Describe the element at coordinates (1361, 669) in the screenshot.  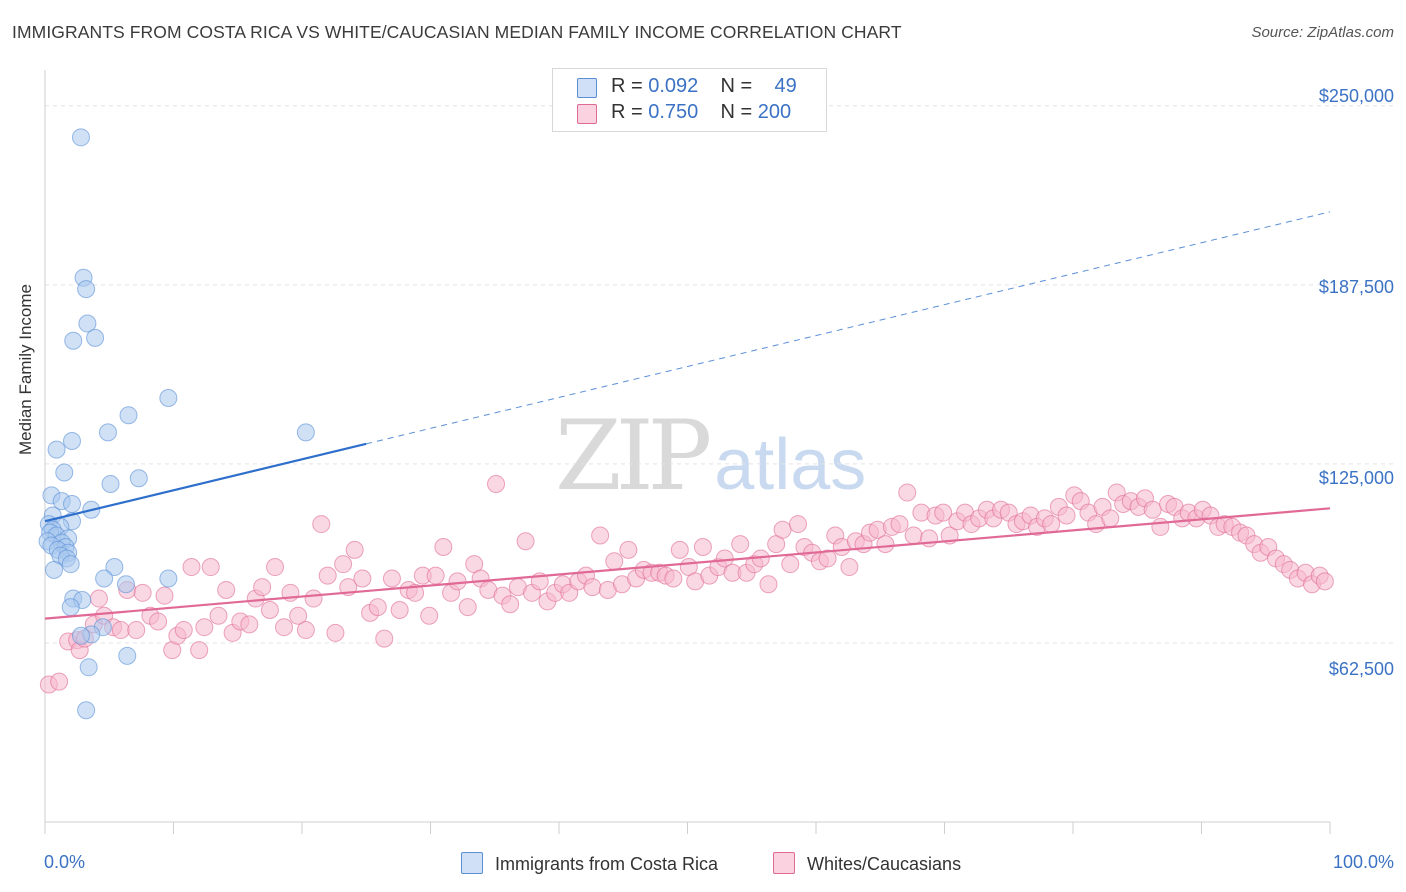
I see `y-tick-label: $62,500` at that location.